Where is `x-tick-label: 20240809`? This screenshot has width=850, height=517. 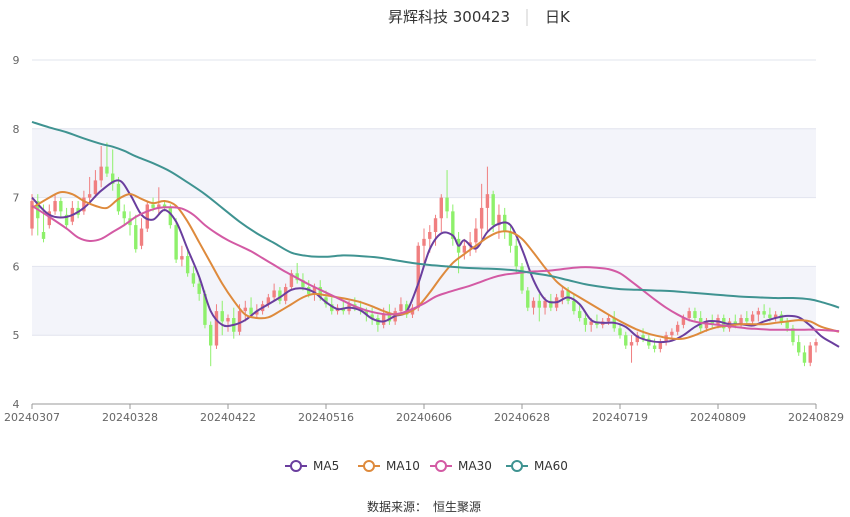 x-tick-label: 20240809 is located at coordinates (718, 417).